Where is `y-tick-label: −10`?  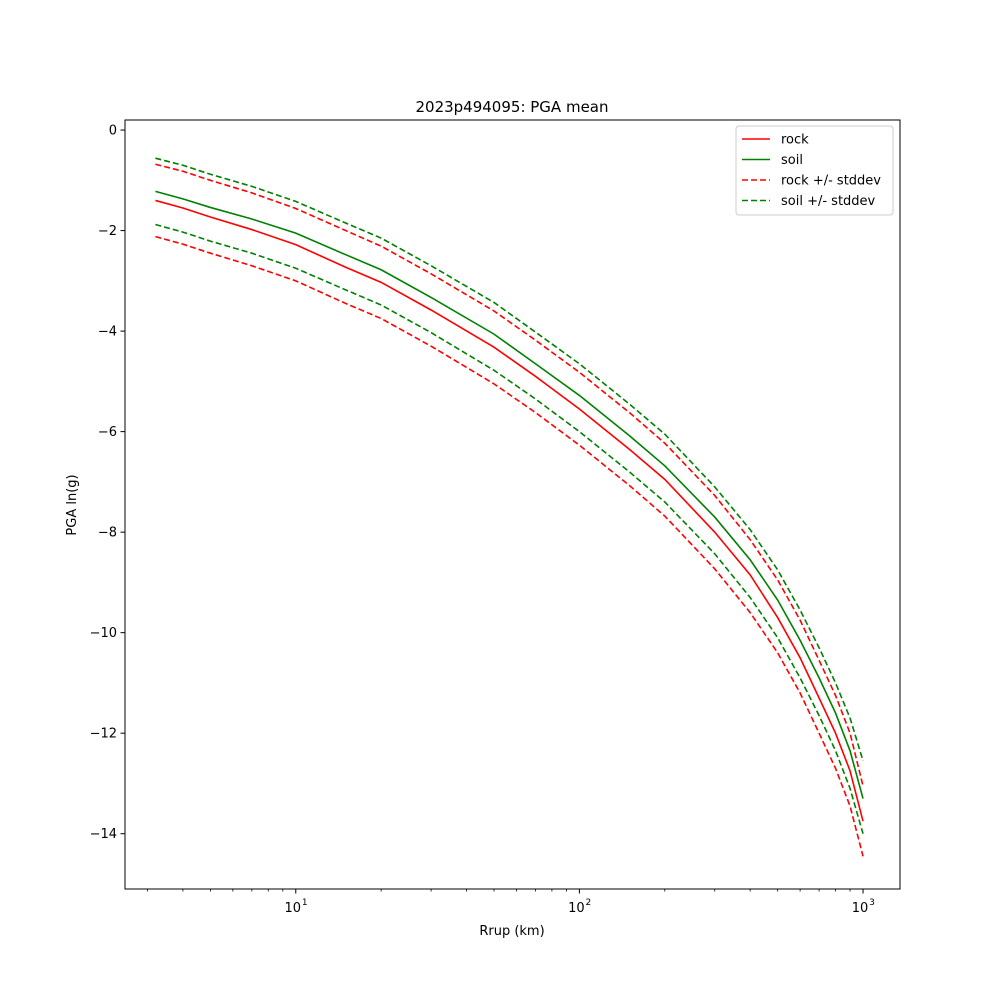
y-tick-label: −10 is located at coordinates (103, 633).